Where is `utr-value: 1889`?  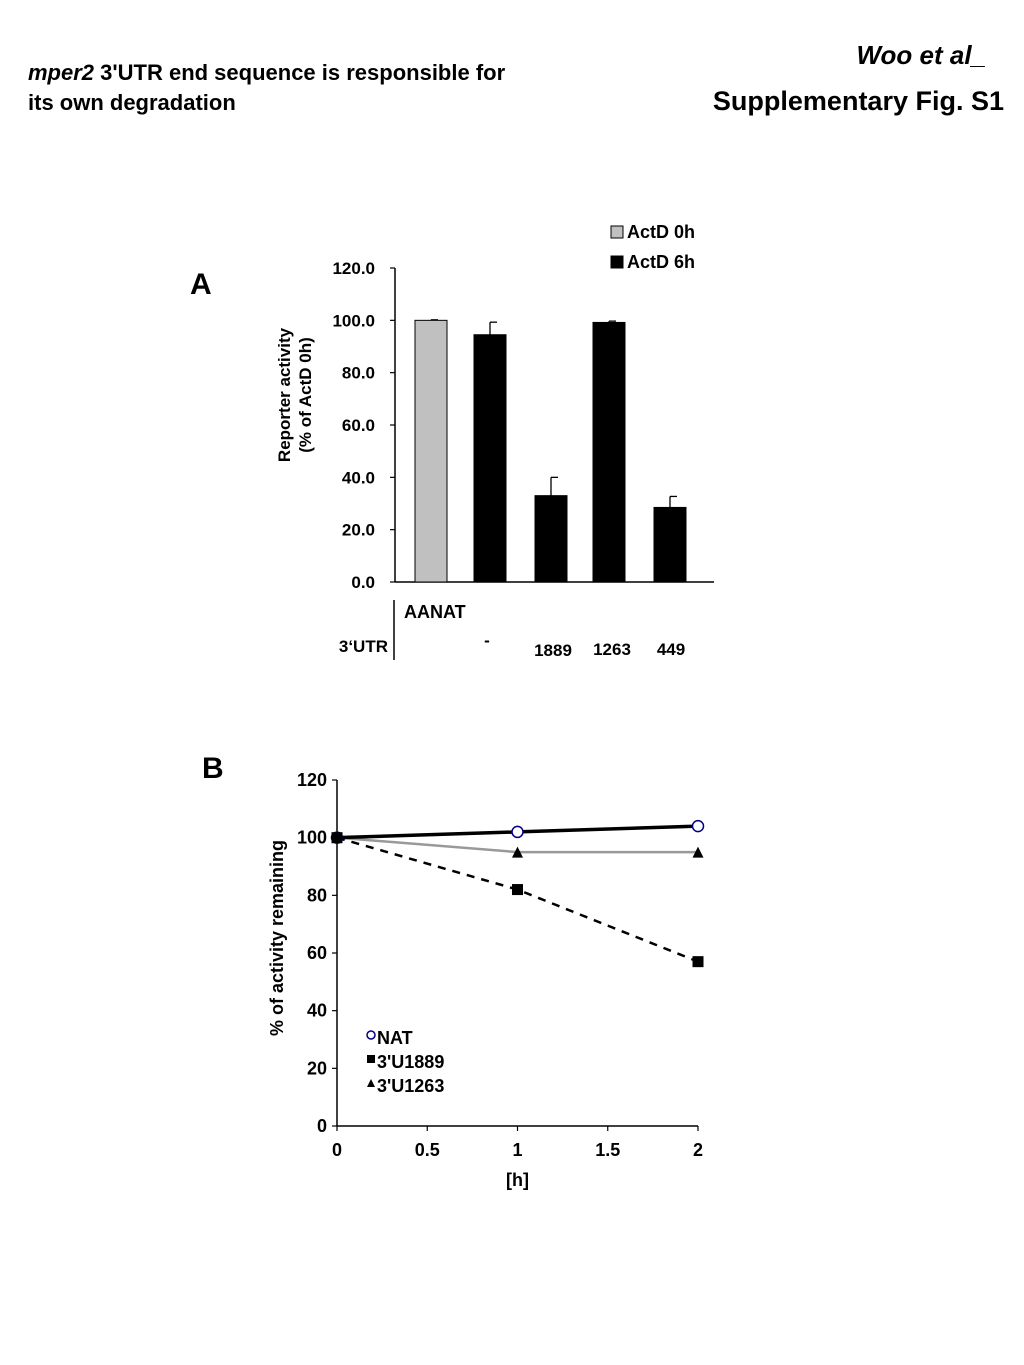 utr-value: 1889 is located at coordinates (553, 650).